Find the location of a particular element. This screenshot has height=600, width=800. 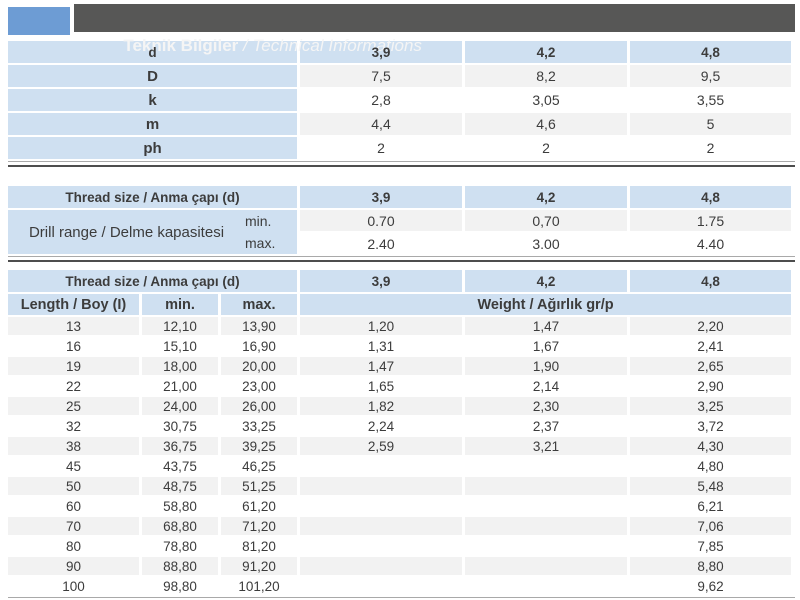

value-cell: 2,65 is located at coordinates (711, 366).